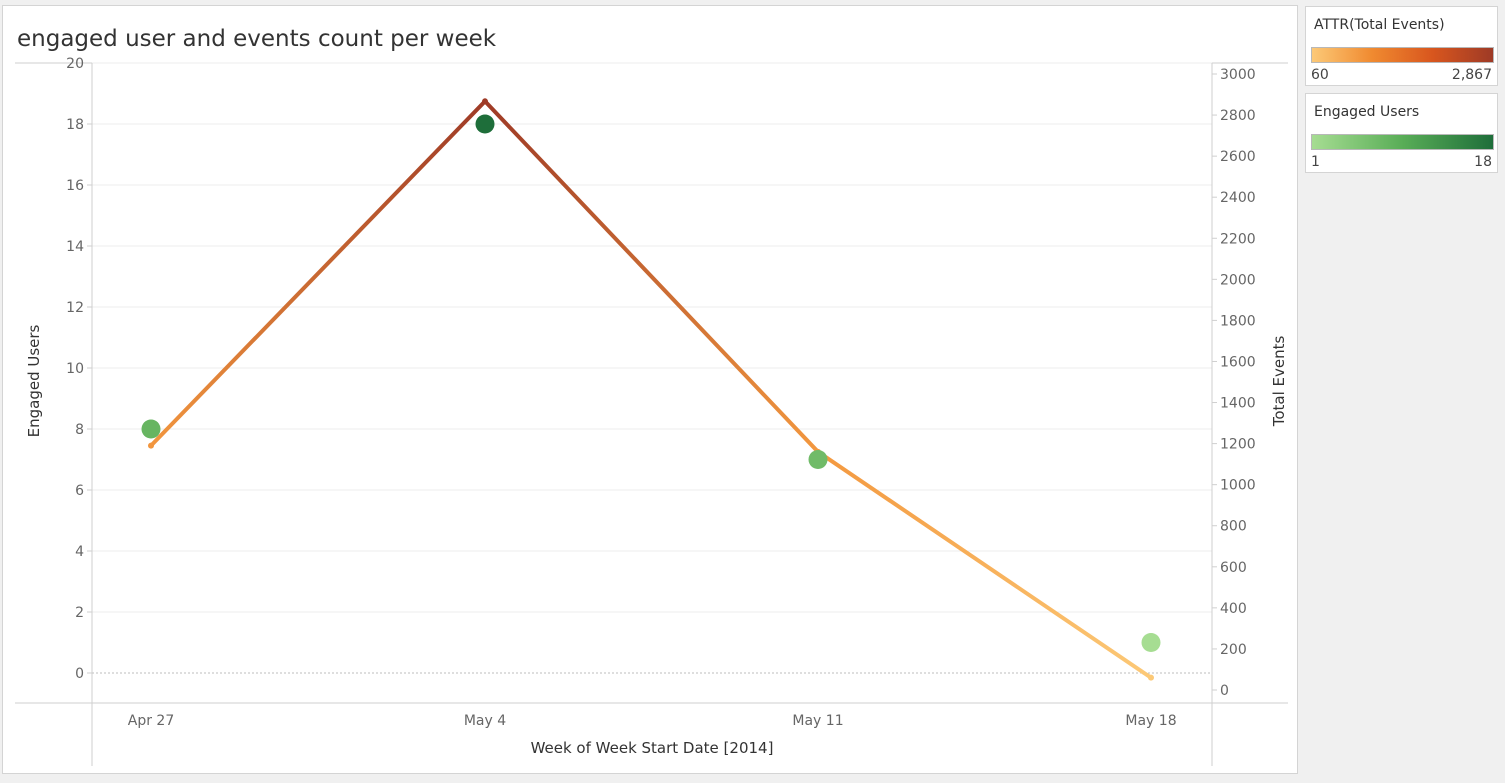 The image size is (1505, 783). Describe the element at coordinates (34, 380) in the screenshot. I see `y-axis-left-title: Engaged Users` at that location.